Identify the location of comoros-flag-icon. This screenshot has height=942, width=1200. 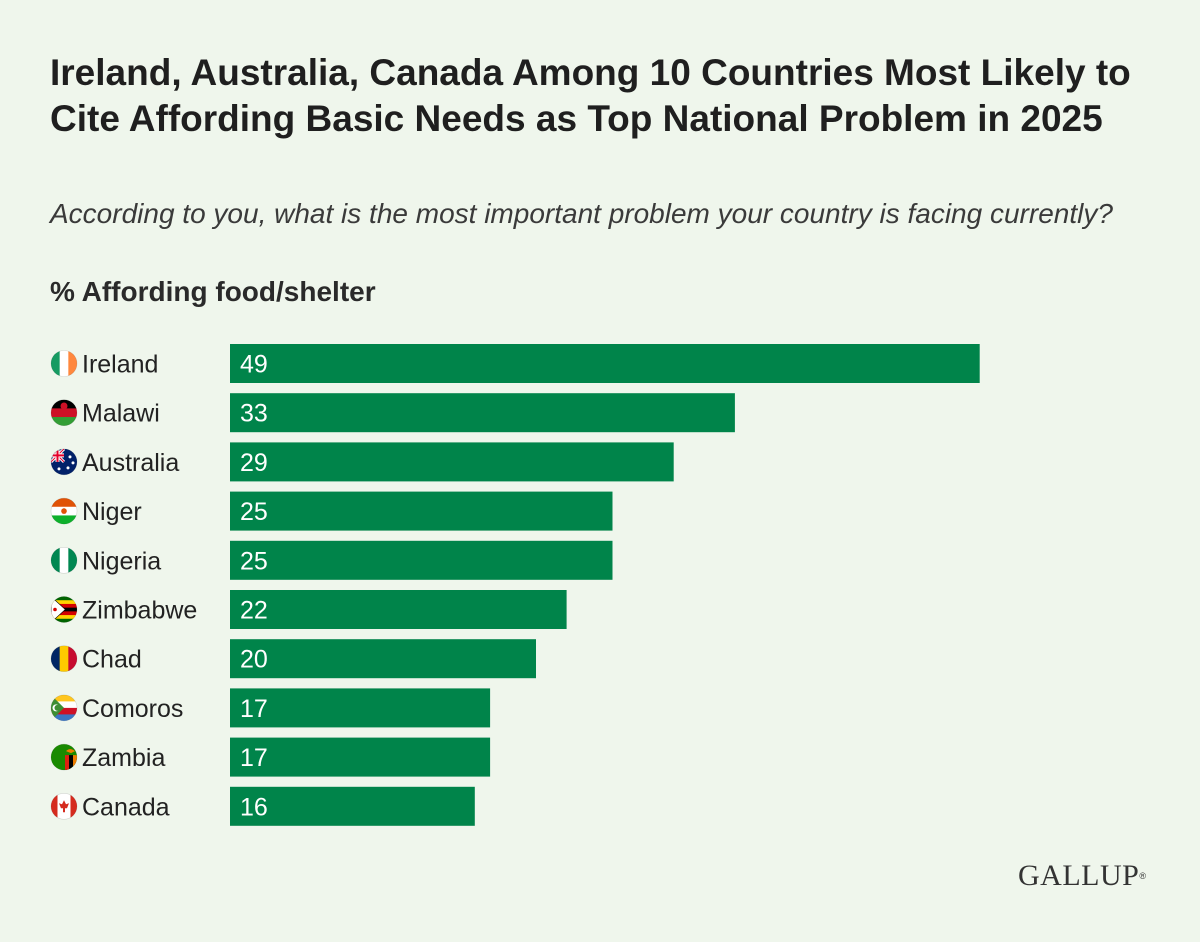
(64, 708).